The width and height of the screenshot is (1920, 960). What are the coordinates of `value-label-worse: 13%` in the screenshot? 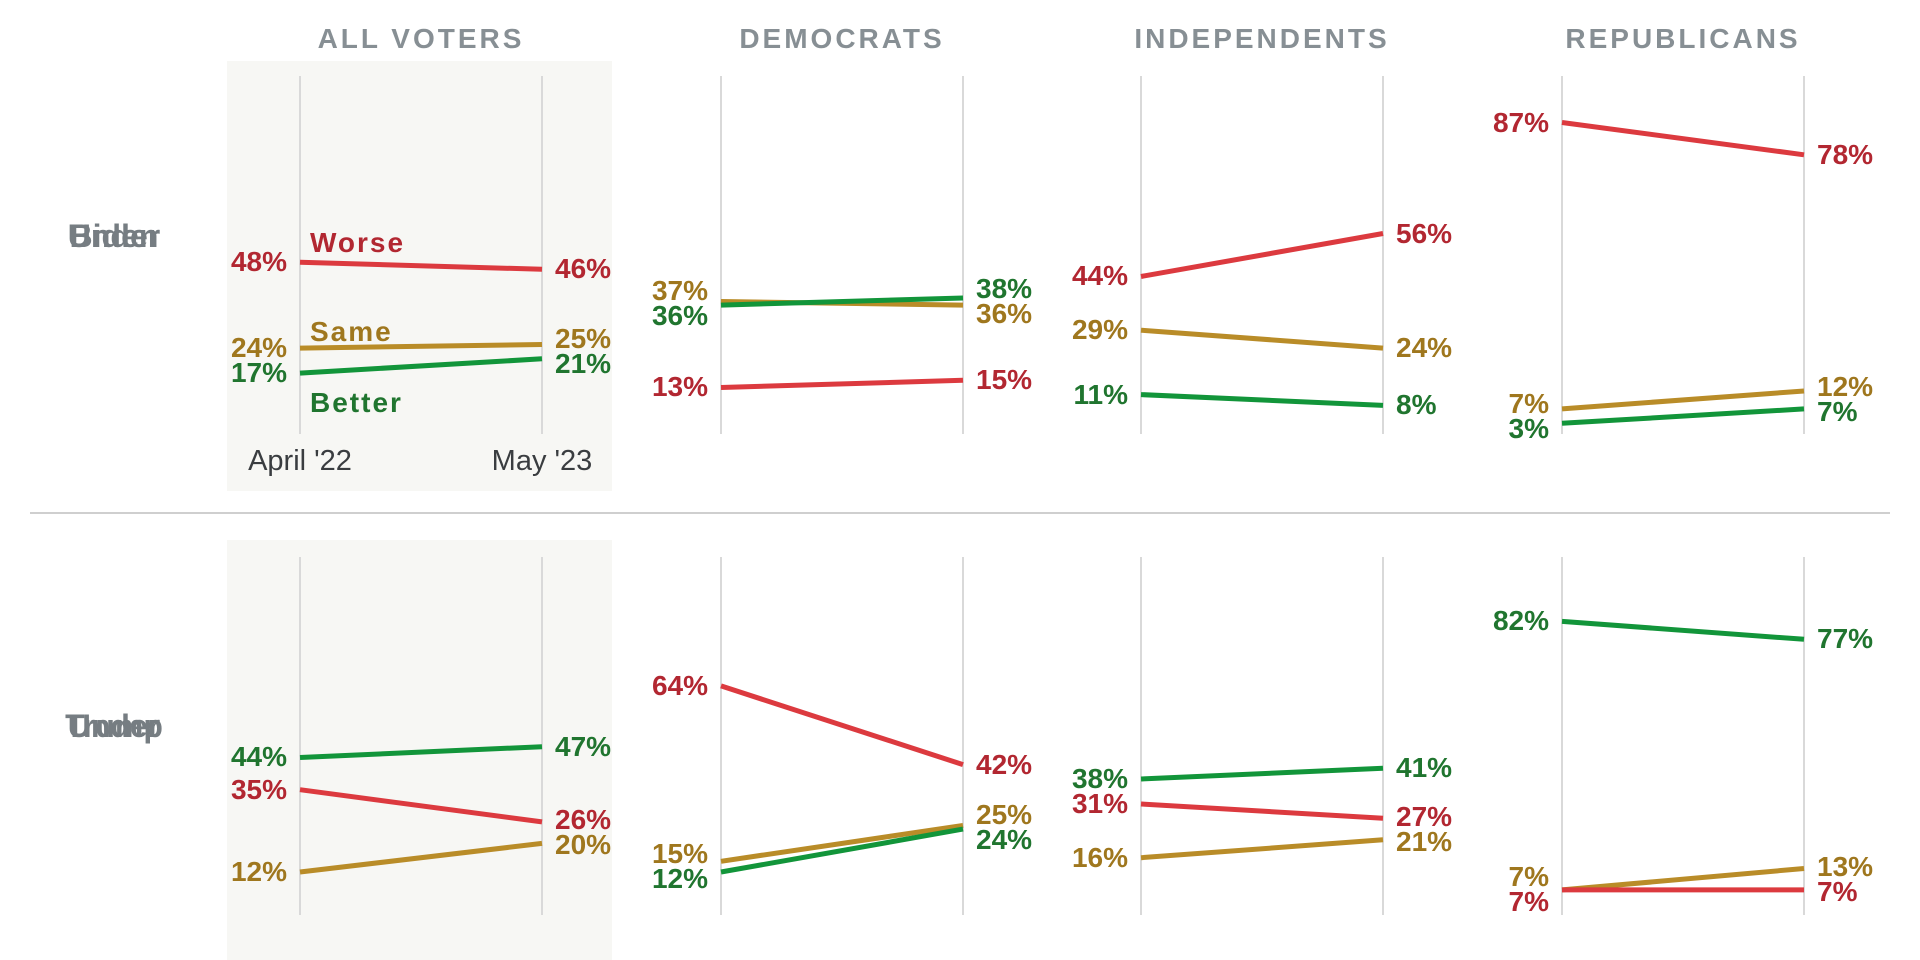 It's located at (679, 386).